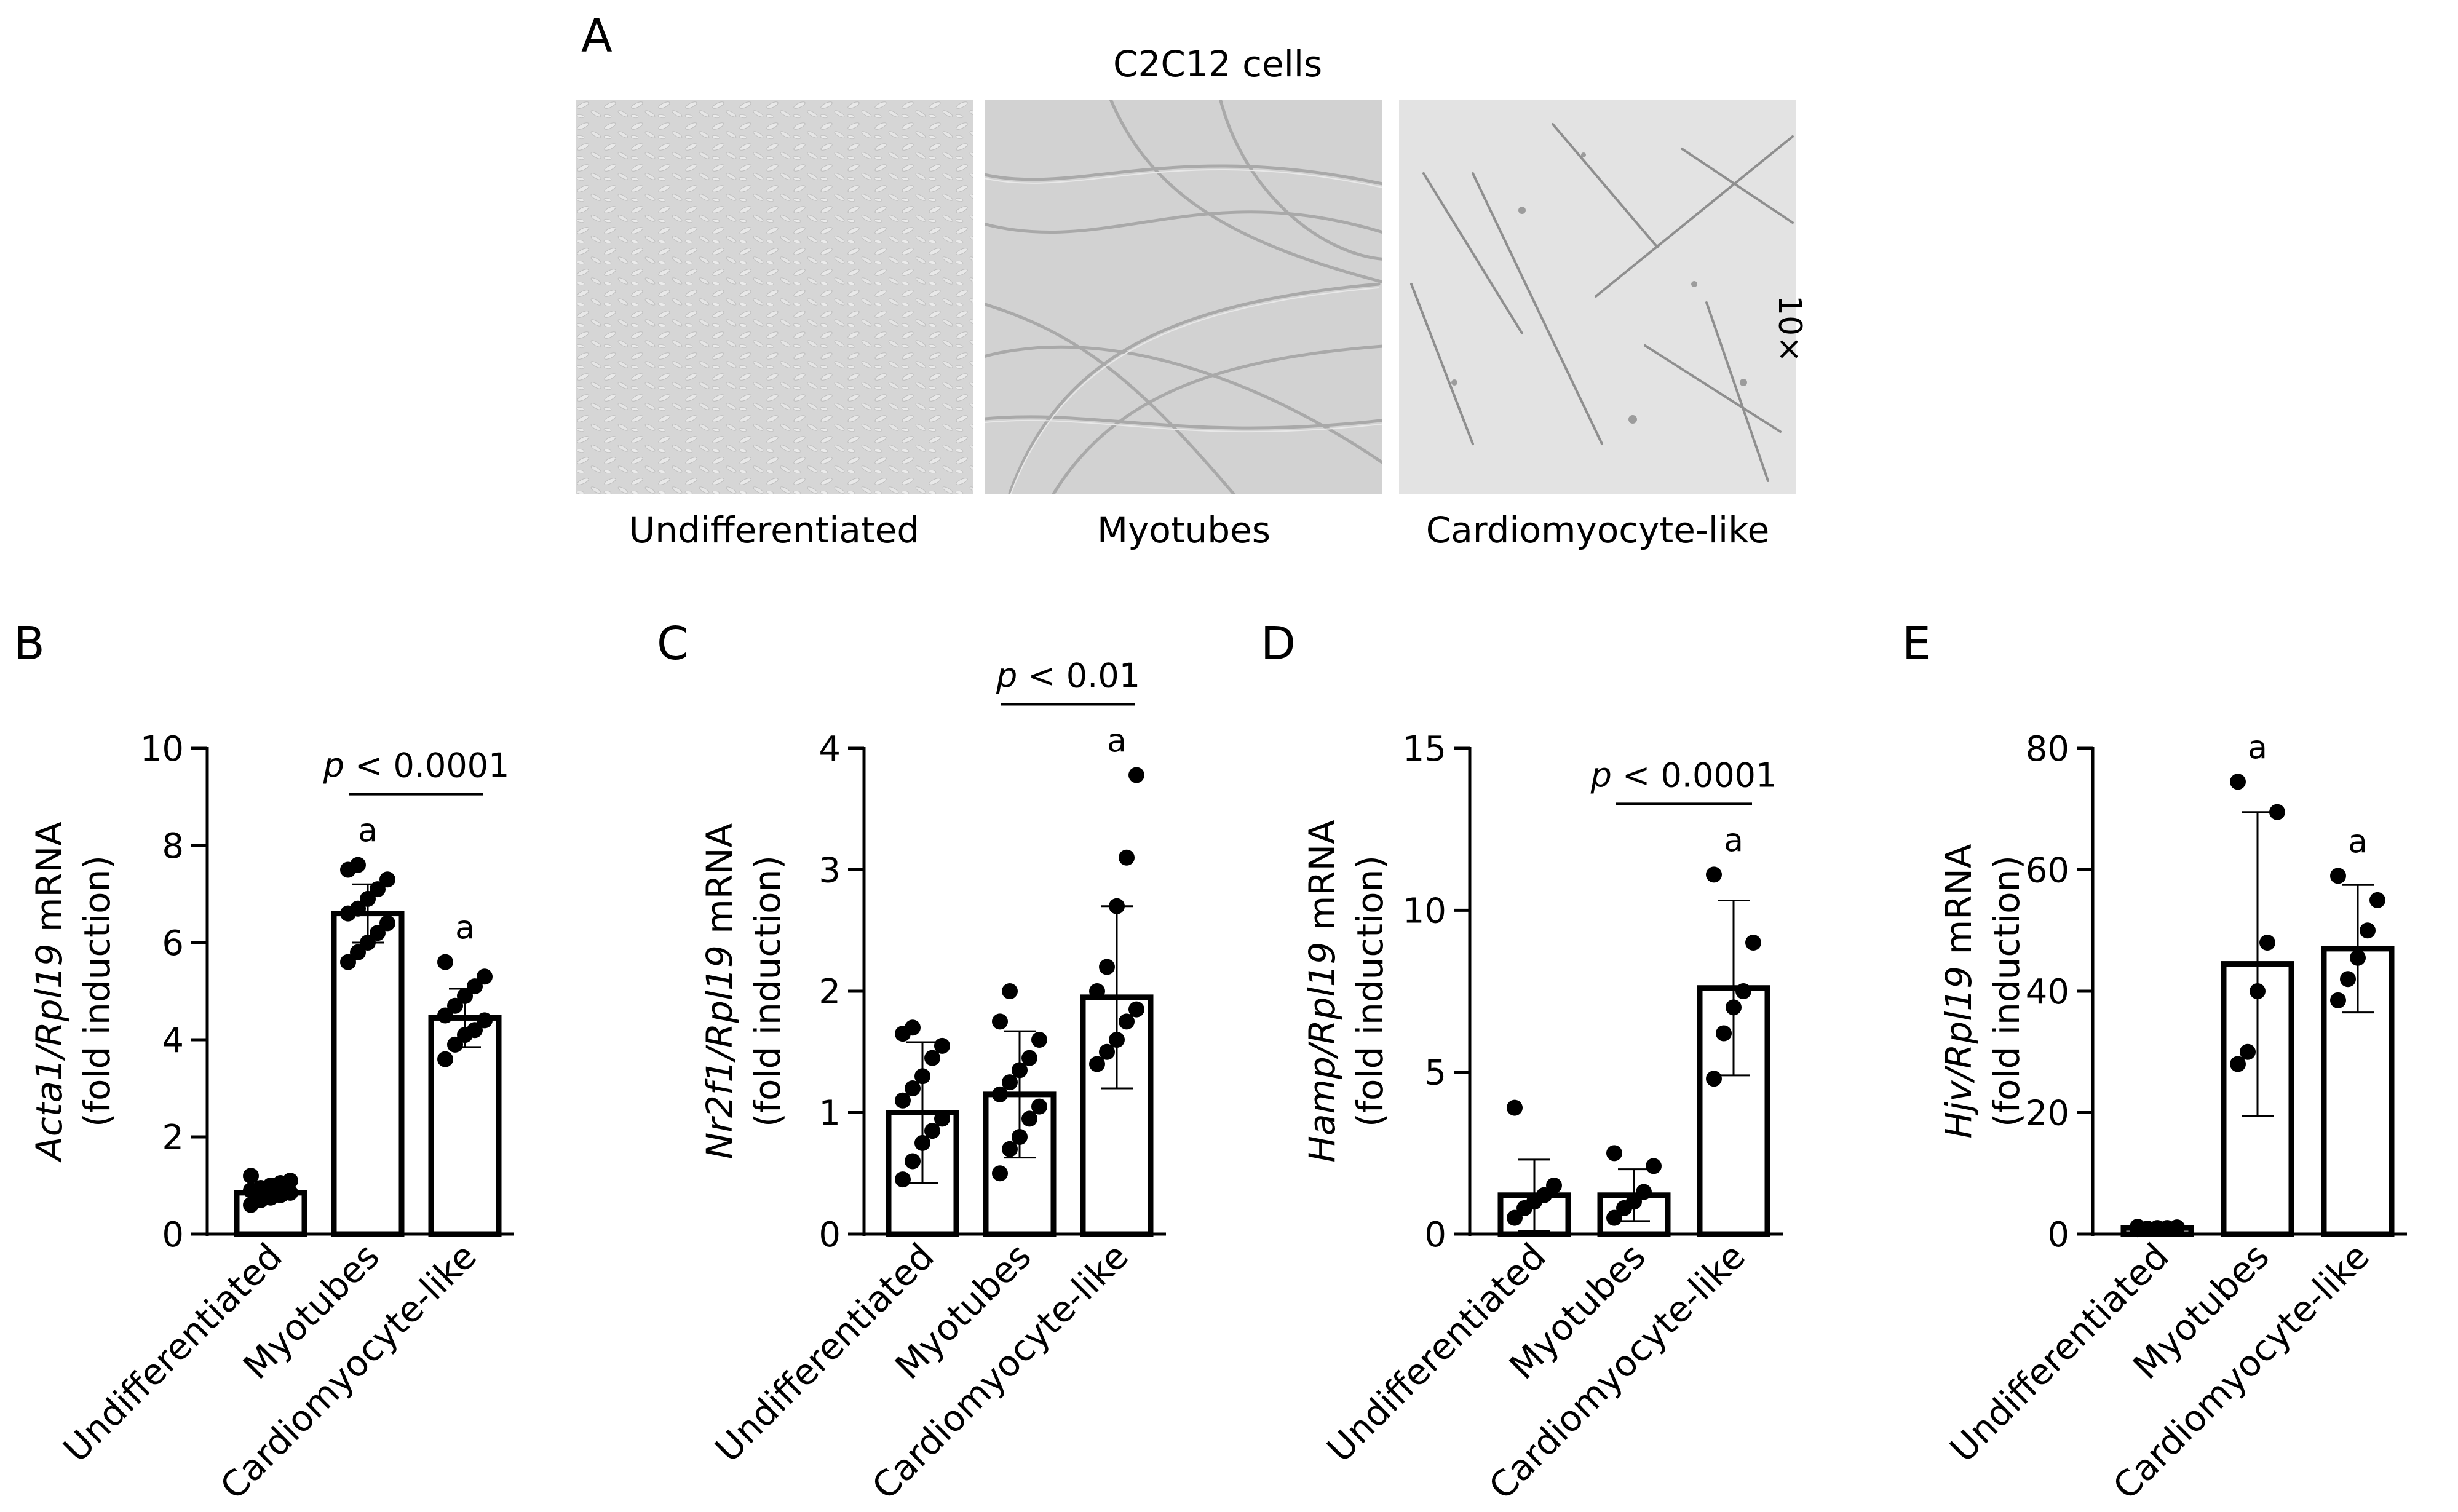 The width and height of the screenshot is (2458, 1512). I want to click on micrograph-undifferentiated, so click(774, 297).